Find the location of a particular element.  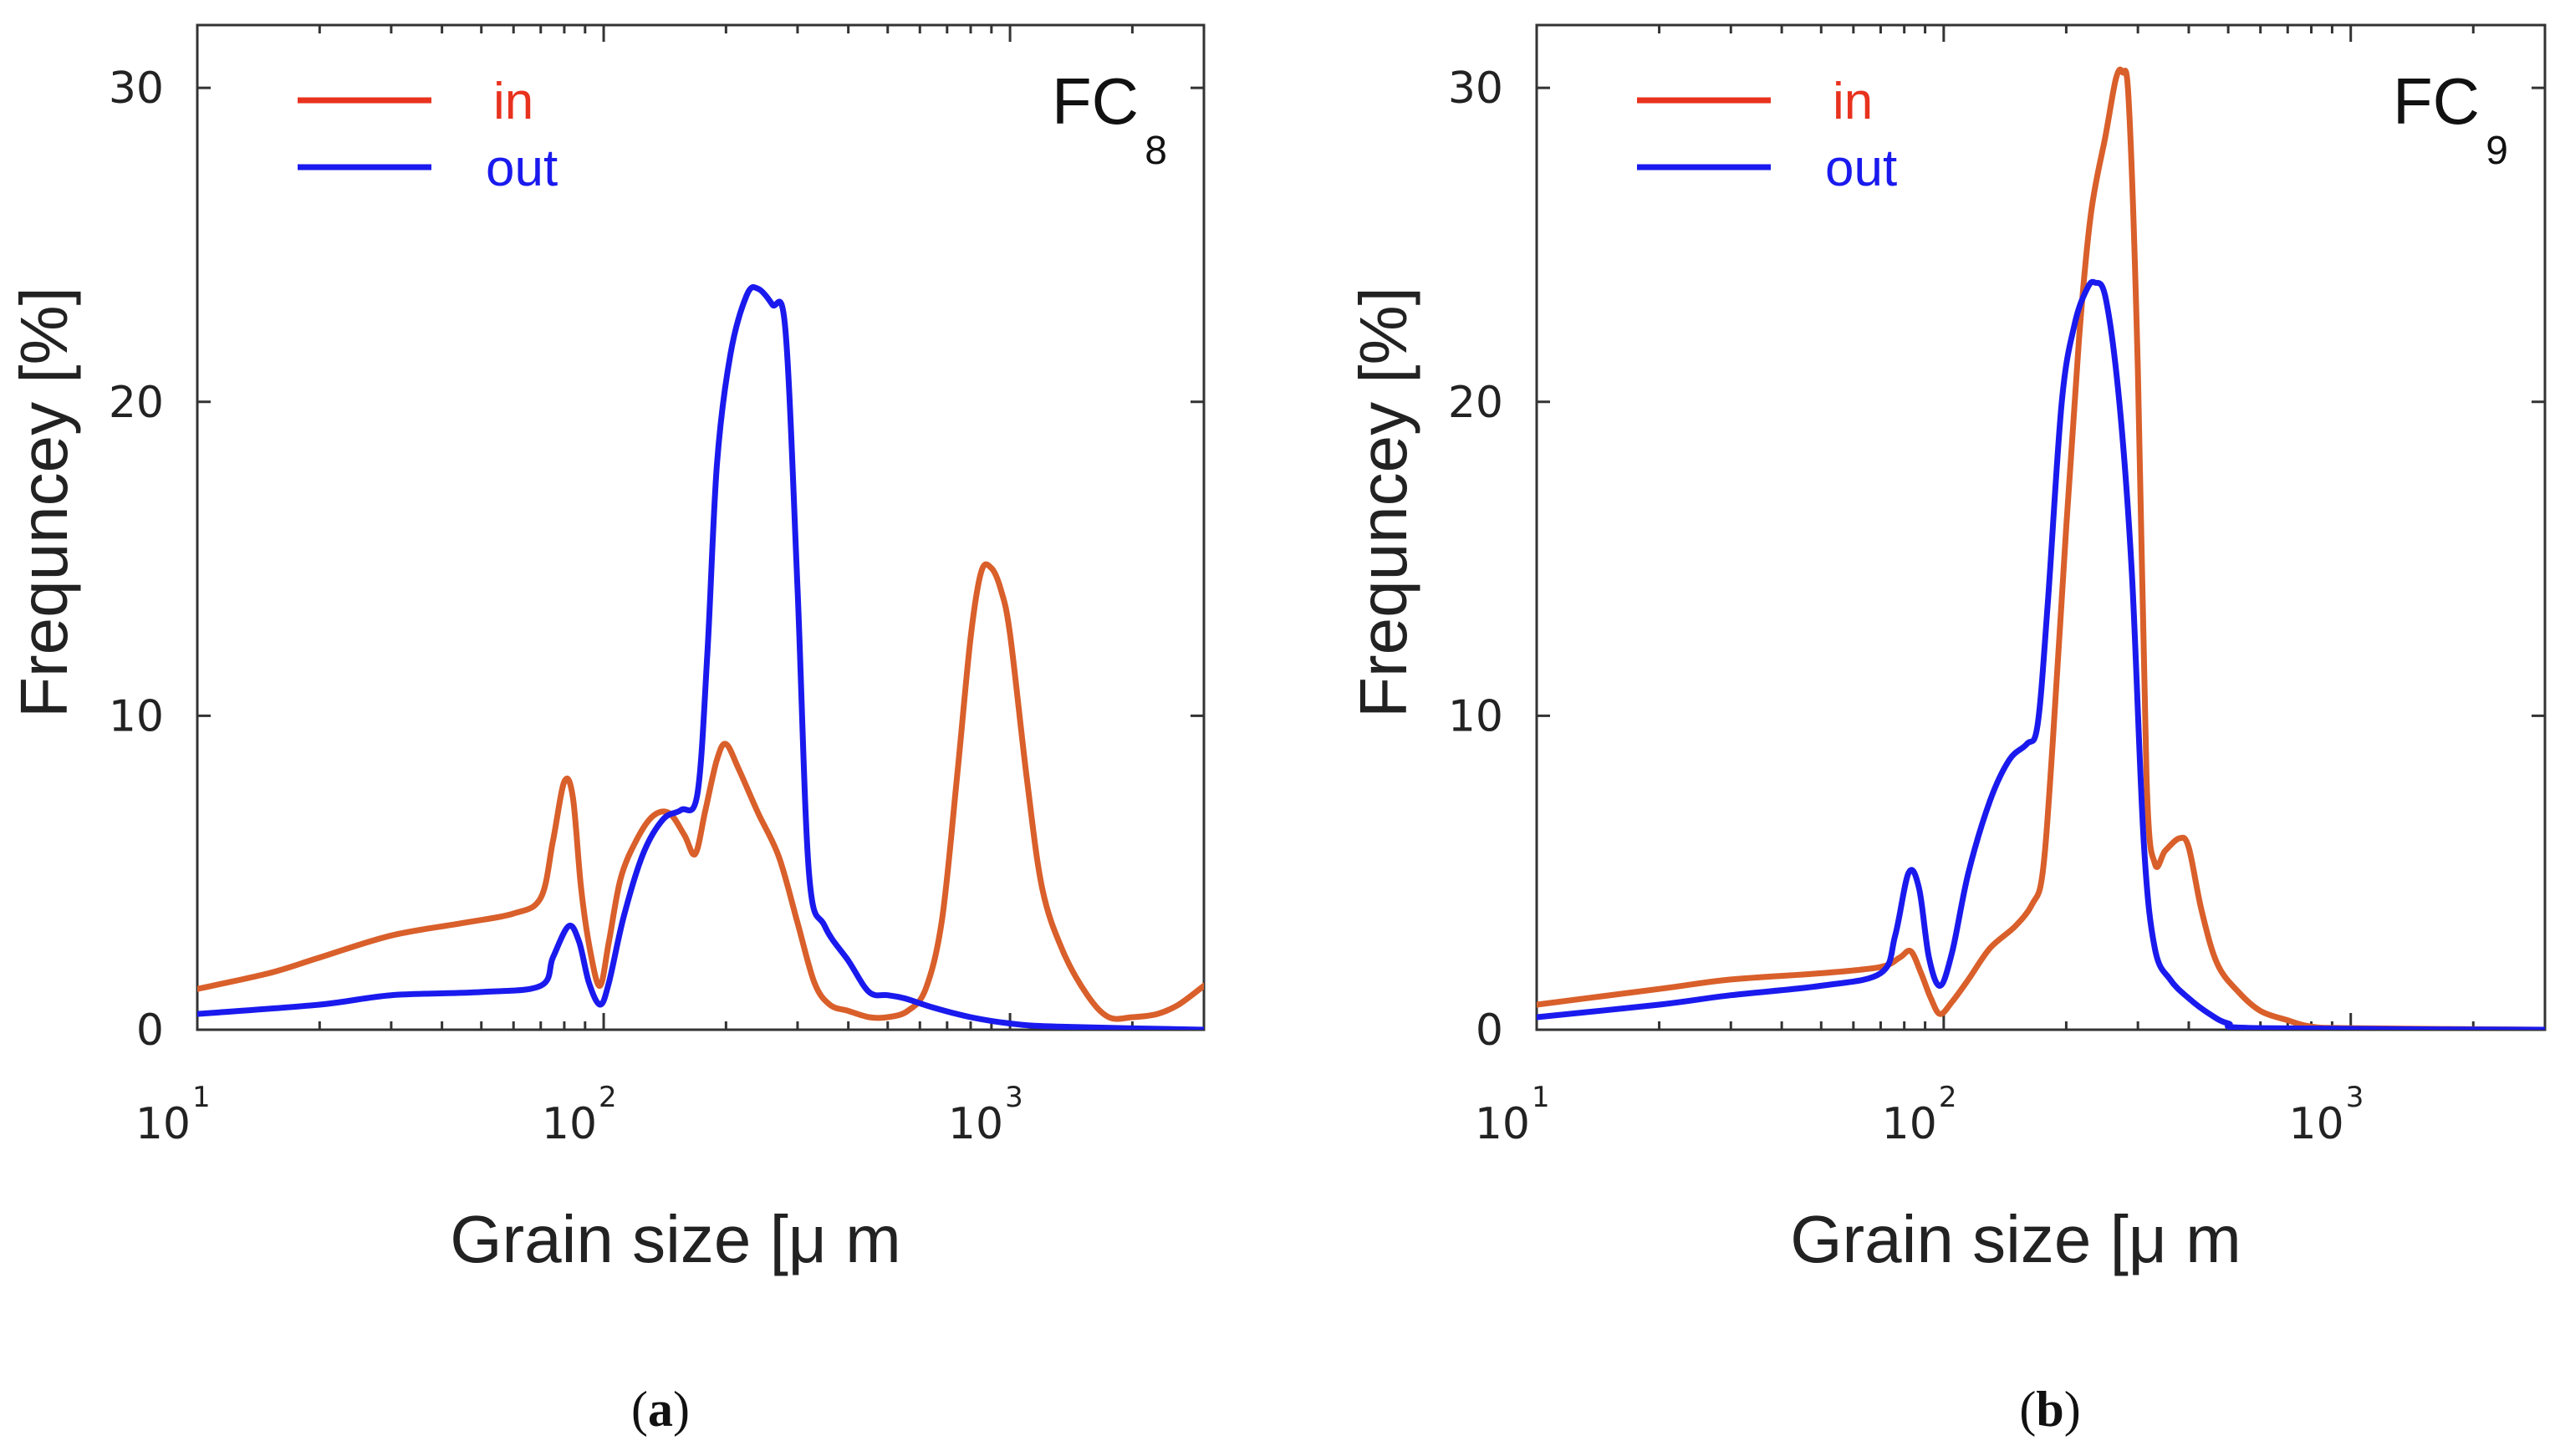

series-line-in is located at coordinates (700, 791).